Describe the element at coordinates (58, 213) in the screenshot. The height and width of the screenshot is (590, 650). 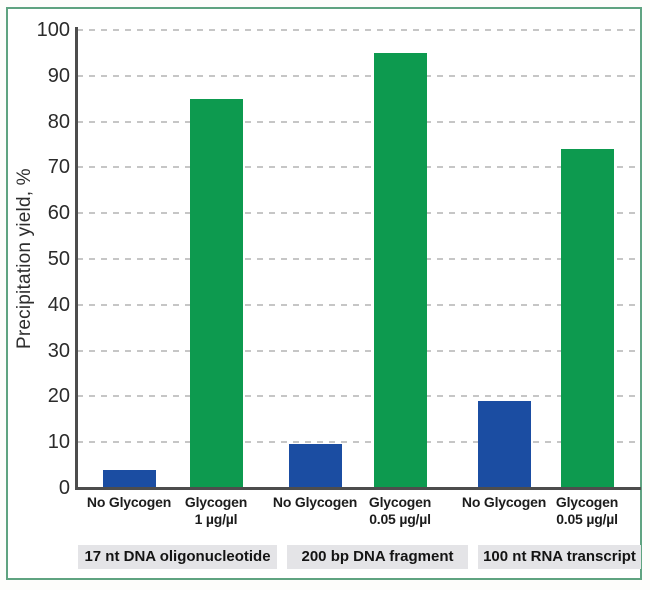
I see `y-tick-label-60: 60` at that location.